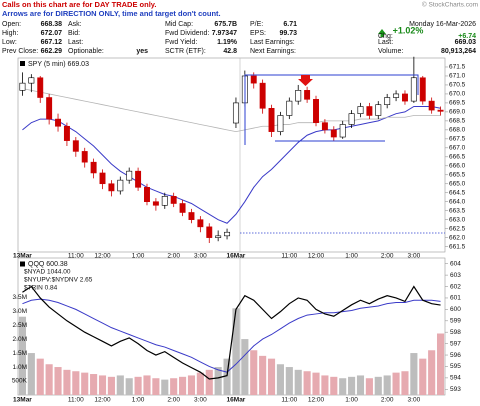 This screenshot has width=480, height=406. I want to click on x-tick-label: 16Mar, so click(236, 256).